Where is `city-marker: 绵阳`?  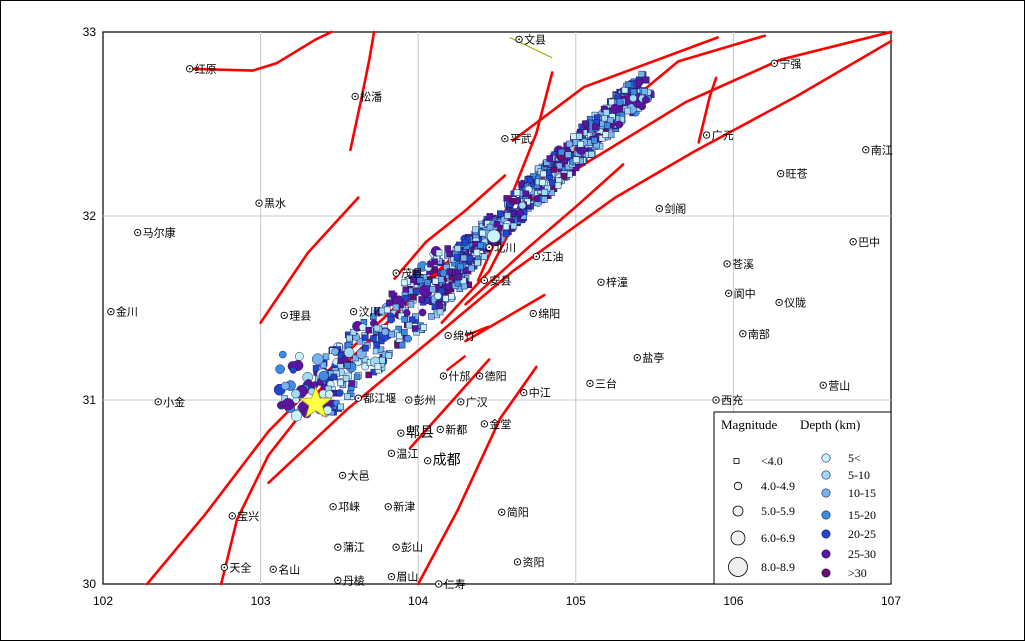
city-marker: 绵阳 is located at coordinates (544, 314).